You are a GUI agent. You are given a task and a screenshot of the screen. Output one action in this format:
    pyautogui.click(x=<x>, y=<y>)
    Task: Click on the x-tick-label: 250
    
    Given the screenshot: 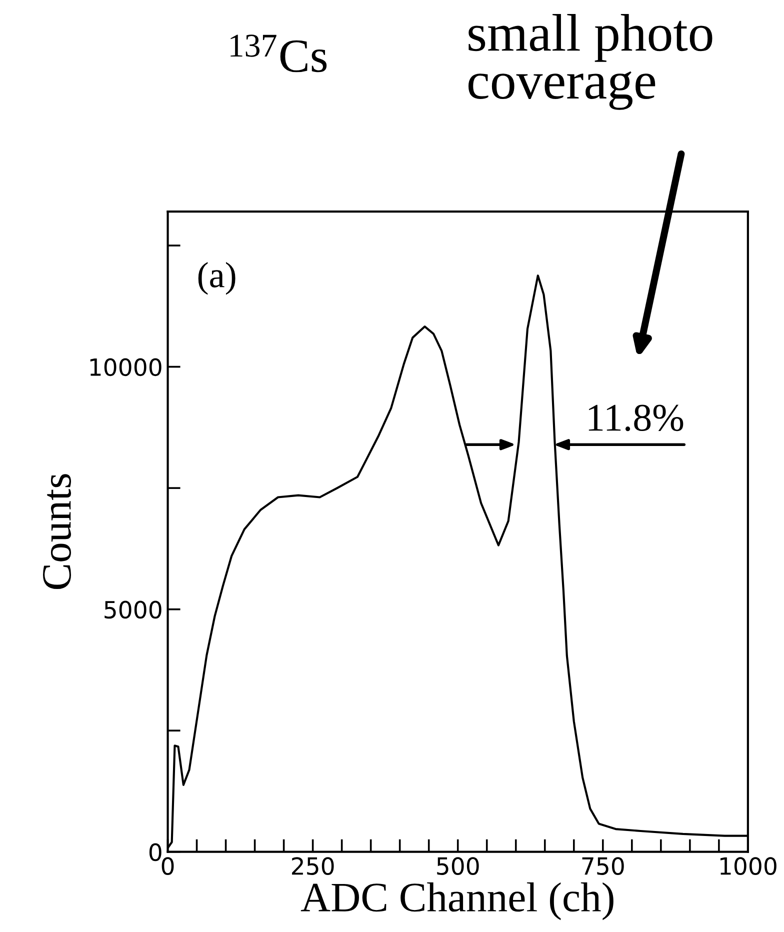 What is the action you would take?
    pyautogui.click(x=313, y=866)
    